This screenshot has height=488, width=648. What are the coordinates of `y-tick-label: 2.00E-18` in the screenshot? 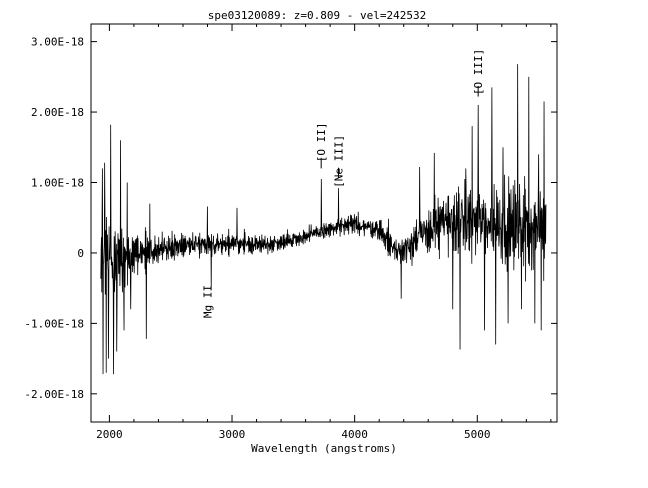 It's located at (57, 112).